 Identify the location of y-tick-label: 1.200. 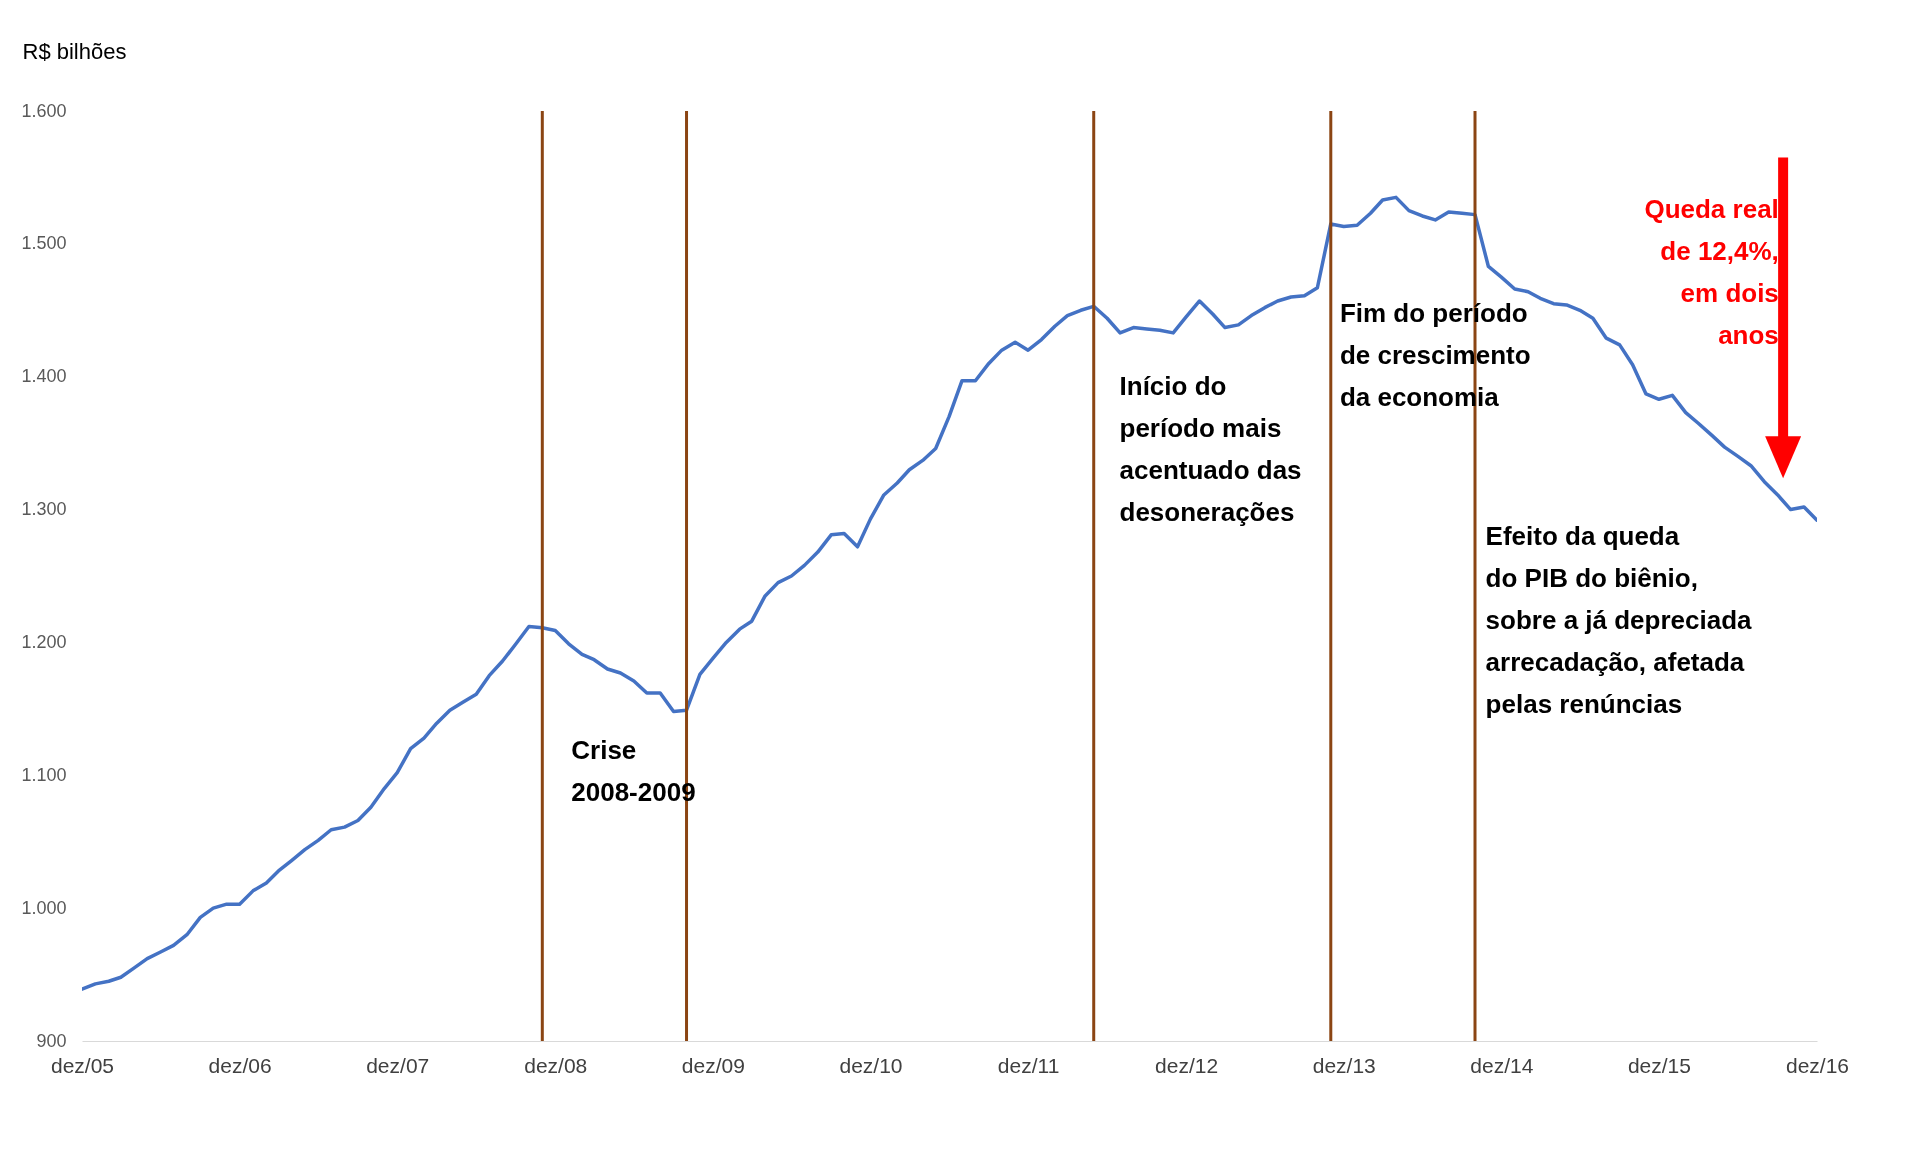
(44, 641).